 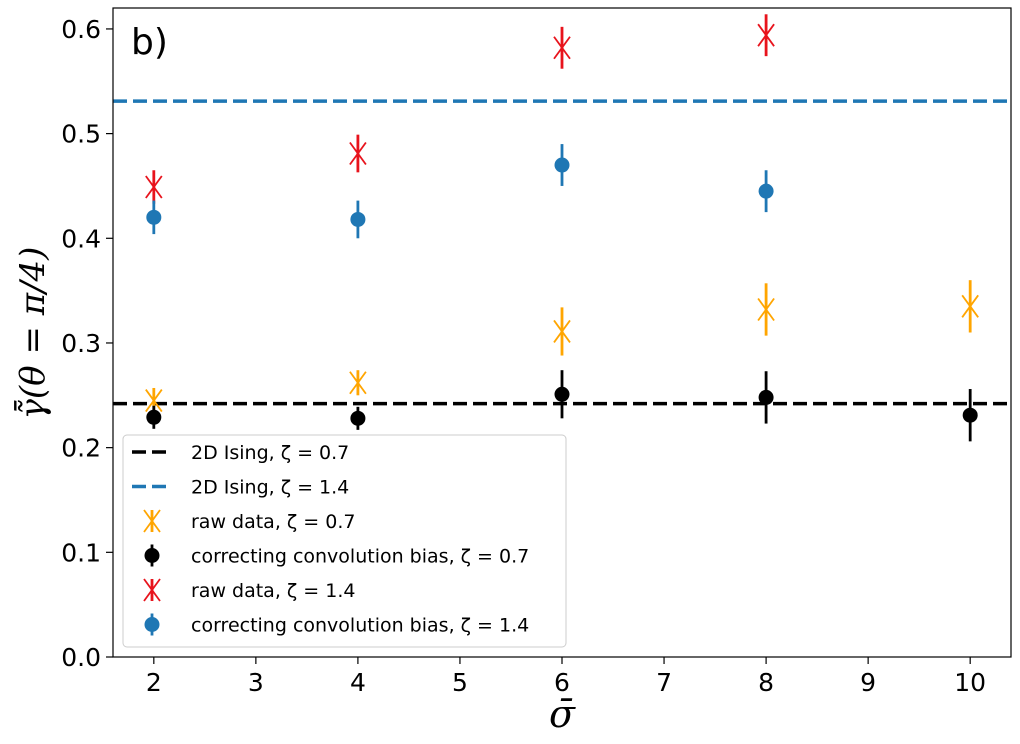 What do you see at coordinates (149, 42) in the screenshot?
I see `panel-label: b)` at bounding box center [149, 42].